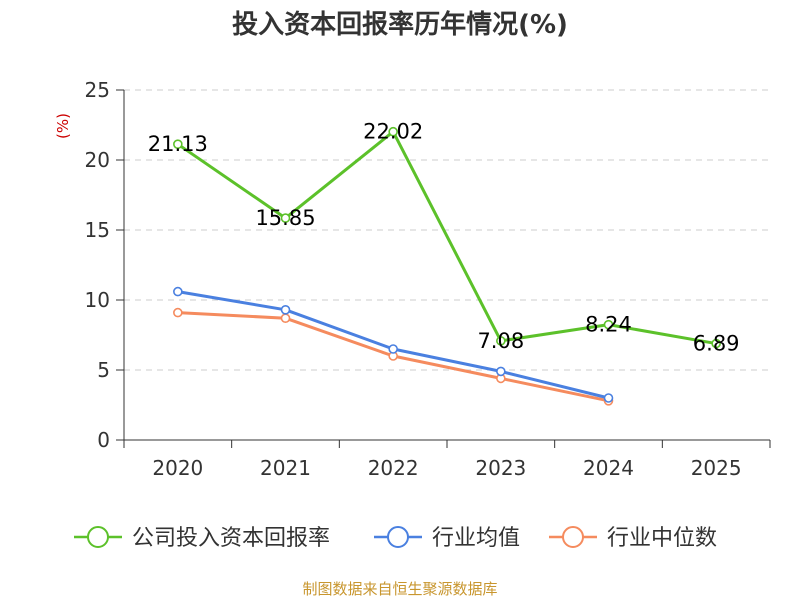  I want to click on data-label: 6.89, so click(716, 344).